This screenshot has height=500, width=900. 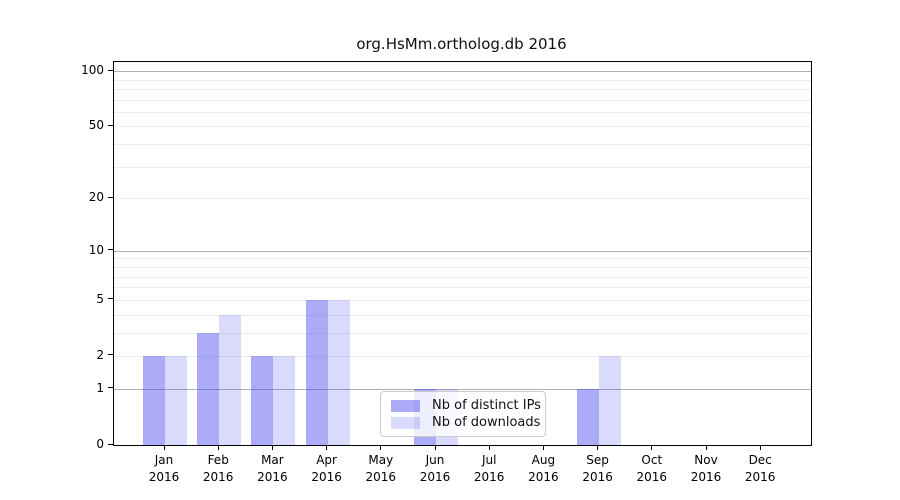 I want to click on x-tick-label-line: Sep, so click(x=597, y=460).